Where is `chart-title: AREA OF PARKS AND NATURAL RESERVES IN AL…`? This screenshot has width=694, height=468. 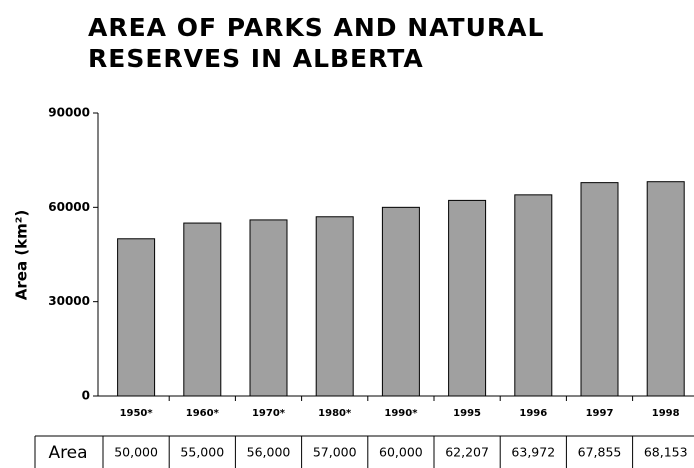 chart-title: AREA OF PARKS AND NATURAL RESERVES IN AL… is located at coordinates (316, 43).